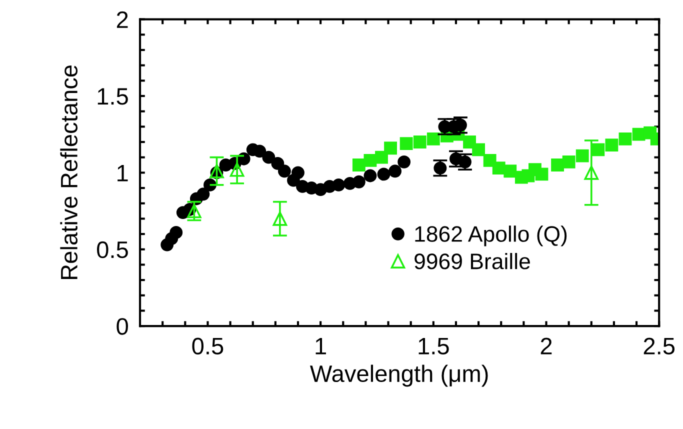 The width and height of the screenshot is (683, 429). What do you see at coordinates (546, 346) in the screenshot?
I see `x-tick-label: 2` at bounding box center [546, 346].